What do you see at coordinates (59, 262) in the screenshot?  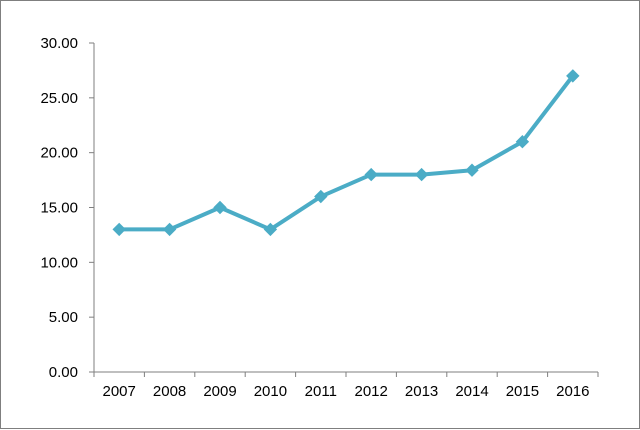 I see `y-tick-label: 10.00` at bounding box center [59, 262].